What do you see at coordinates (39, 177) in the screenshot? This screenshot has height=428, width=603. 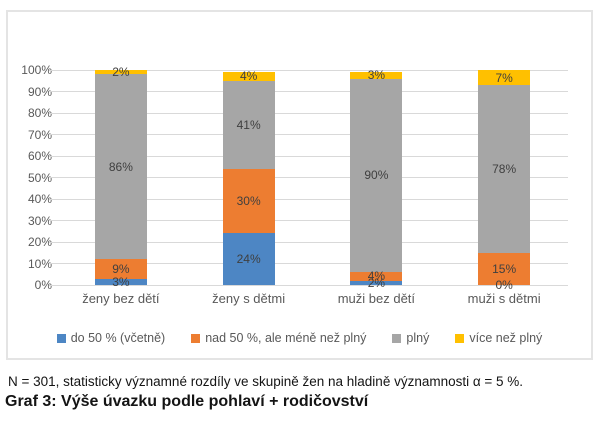 I see `y-tick-label: 50%` at bounding box center [39, 177].